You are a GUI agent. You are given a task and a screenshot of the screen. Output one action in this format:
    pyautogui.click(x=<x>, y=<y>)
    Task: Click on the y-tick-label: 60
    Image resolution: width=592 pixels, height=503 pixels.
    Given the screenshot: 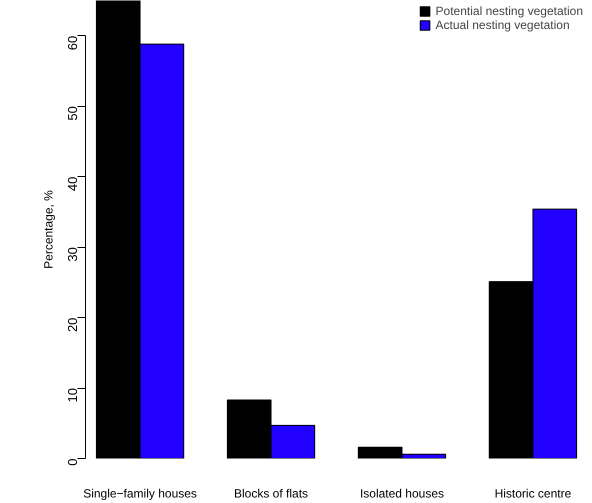 What is the action you would take?
    pyautogui.click(x=72, y=43)
    